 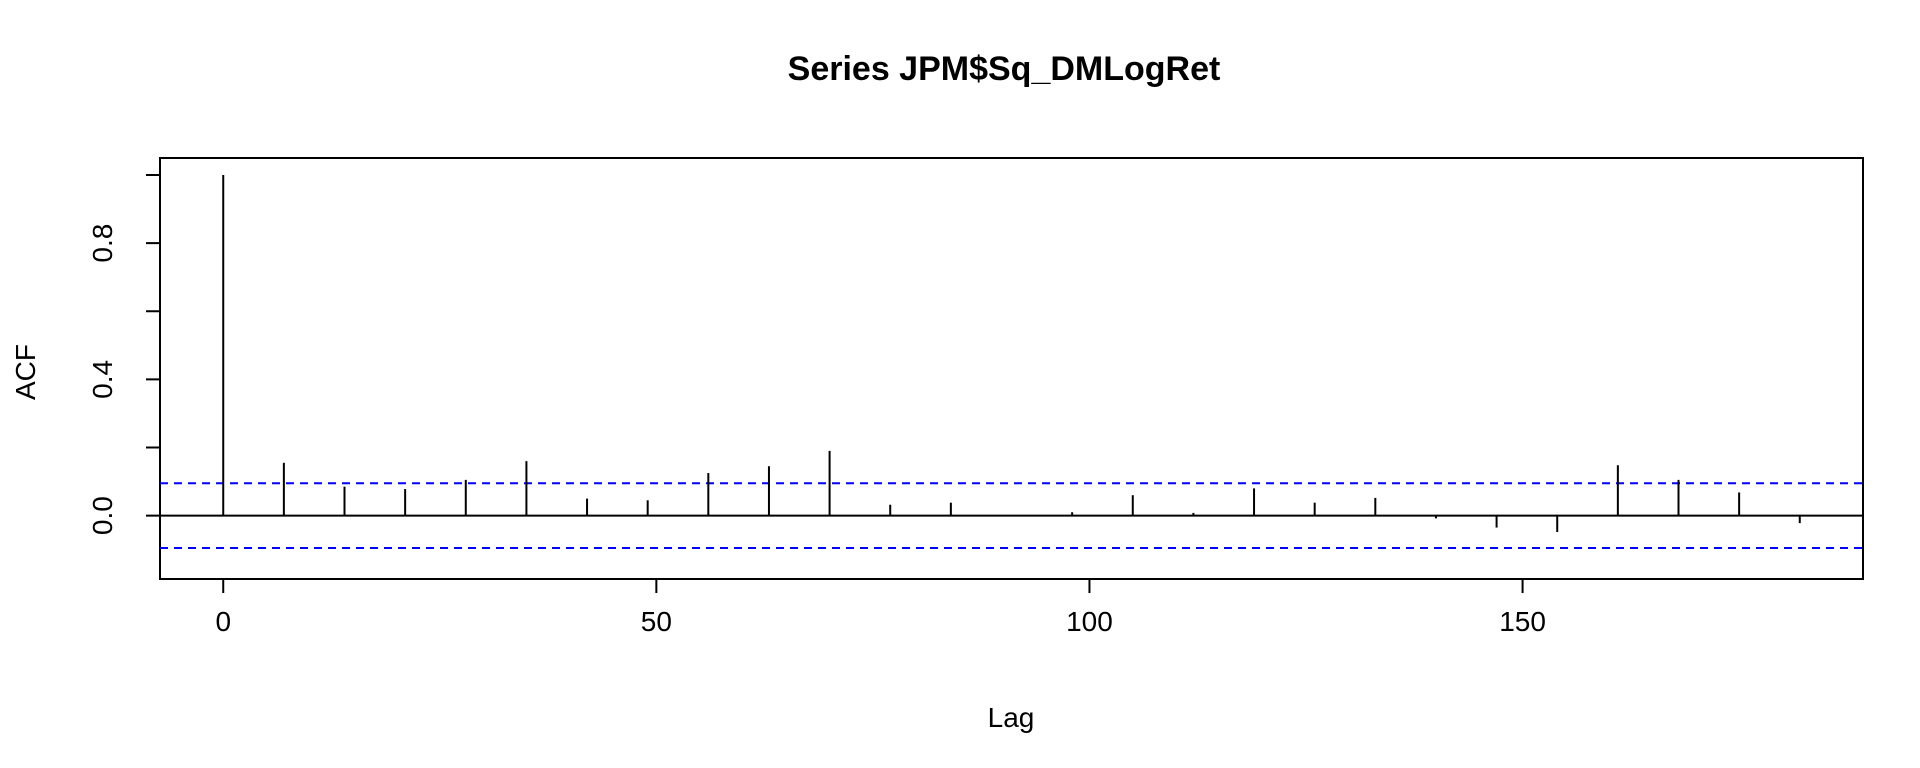 What do you see at coordinates (124, 354) in the screenshot?
I see `y-axis: 0.0 0.4 0.8` at bounding box center [124, 354].